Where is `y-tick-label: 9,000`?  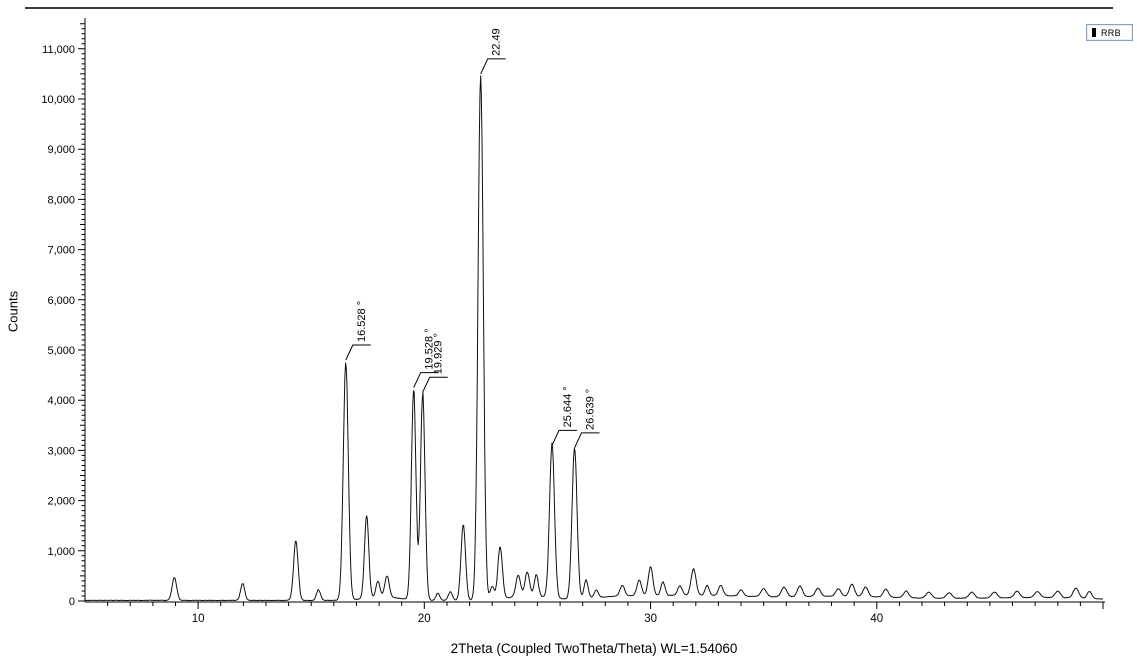 y-tick-label: 9,000 is located at coordinates (61, 150).